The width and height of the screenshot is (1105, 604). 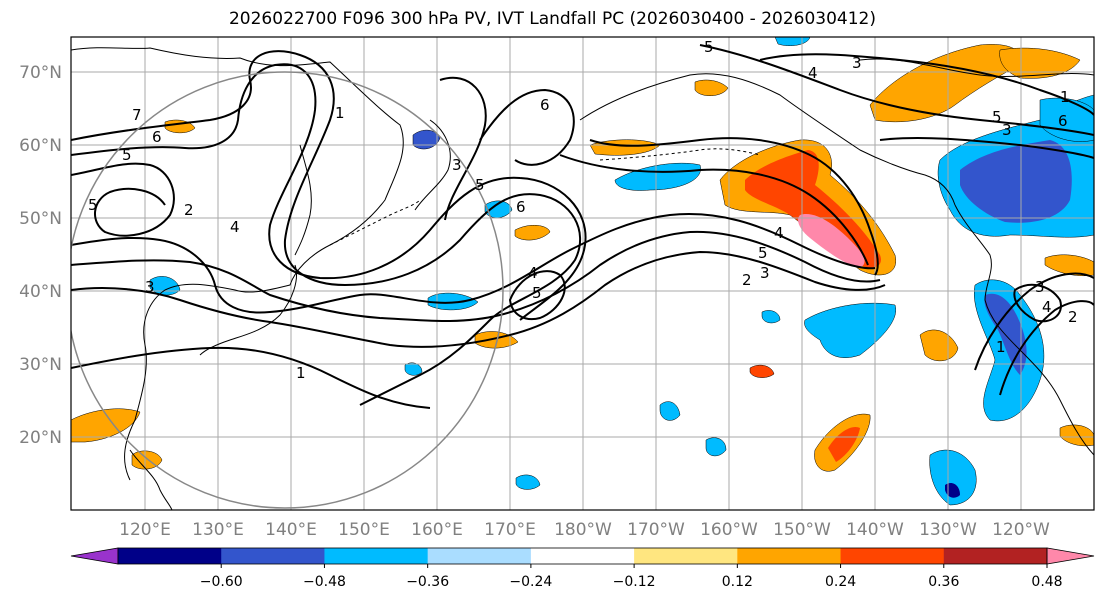 I want to click on lat-label: 60°N, so click(x=40, y=146).